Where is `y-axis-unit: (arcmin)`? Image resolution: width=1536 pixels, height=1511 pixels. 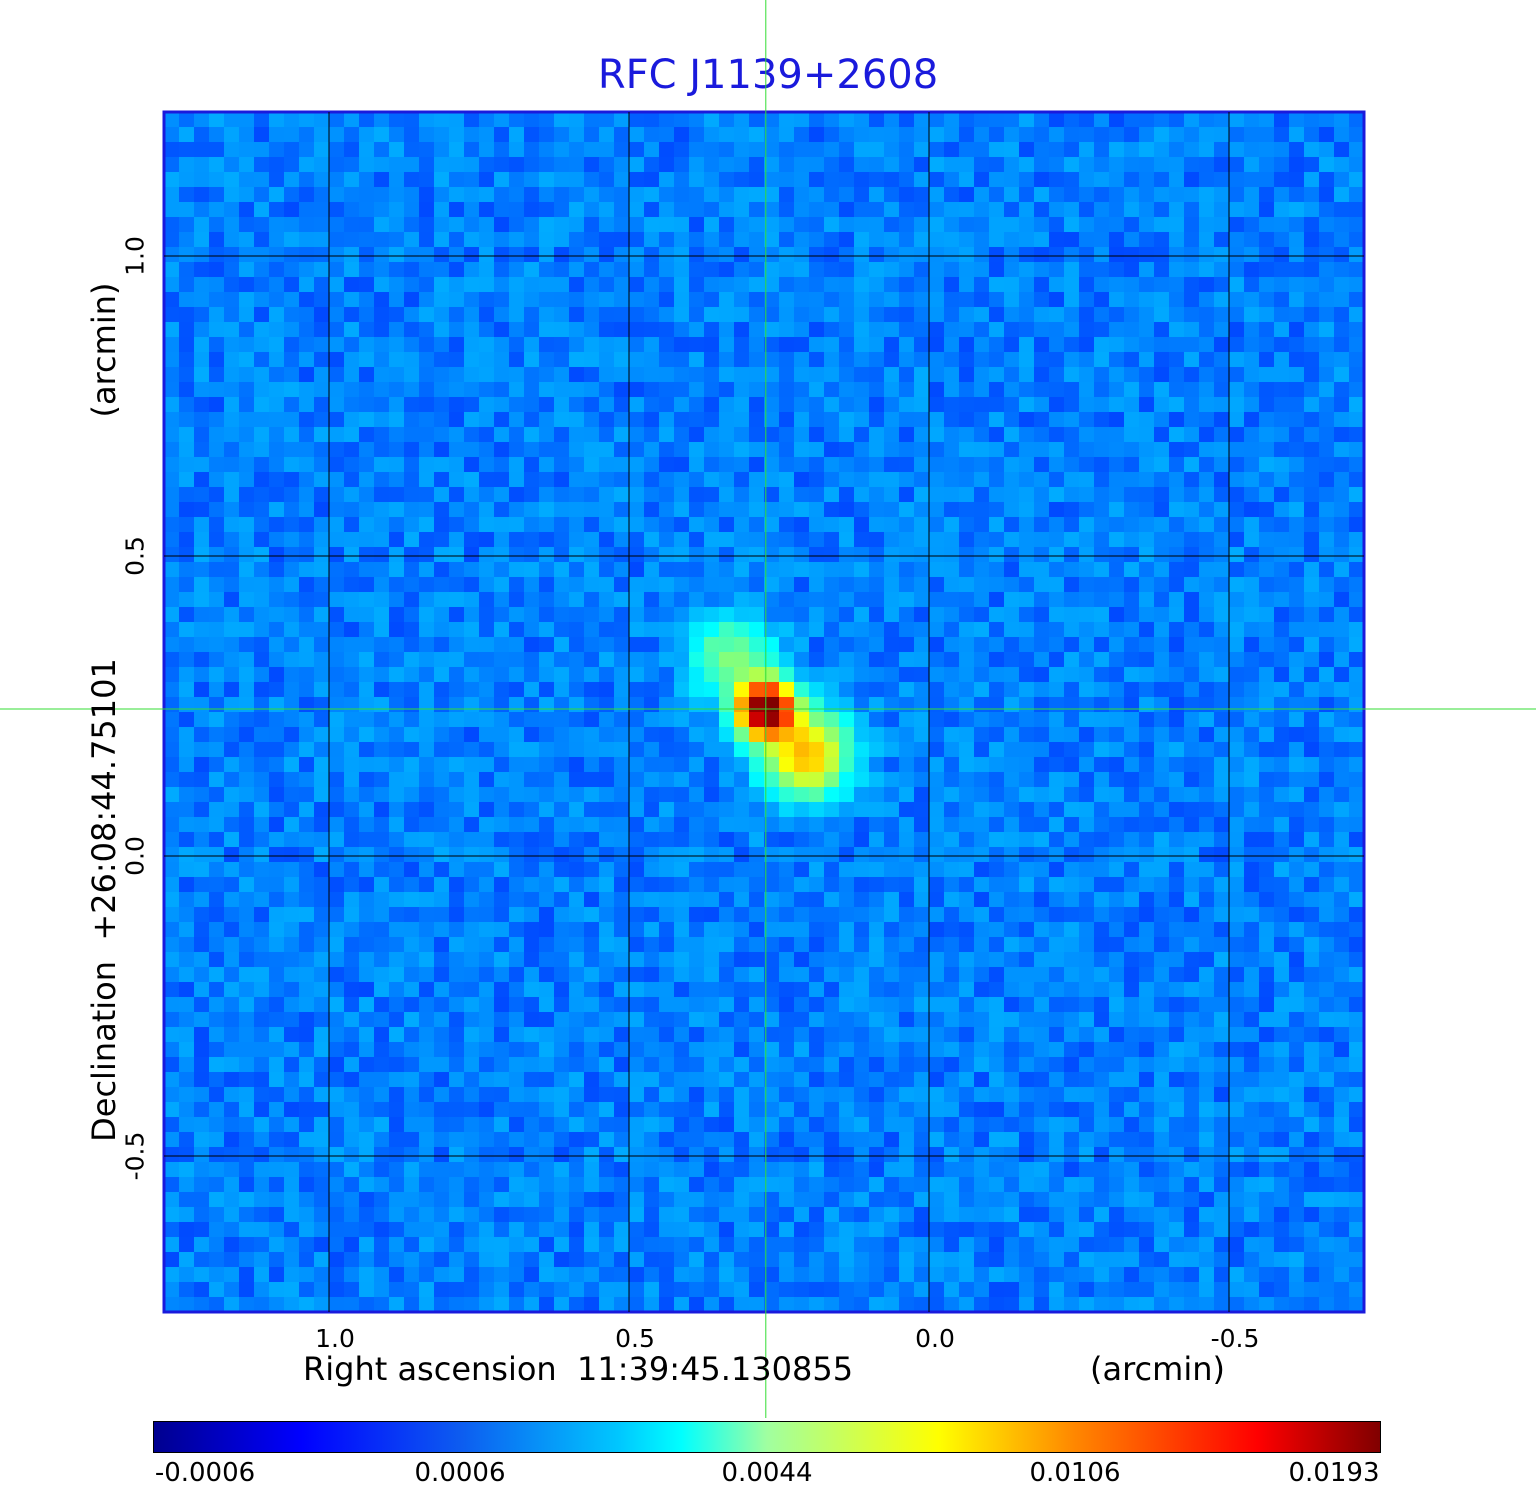 y-axis-unit: (arcmin) is located at coordinates (104, 350).